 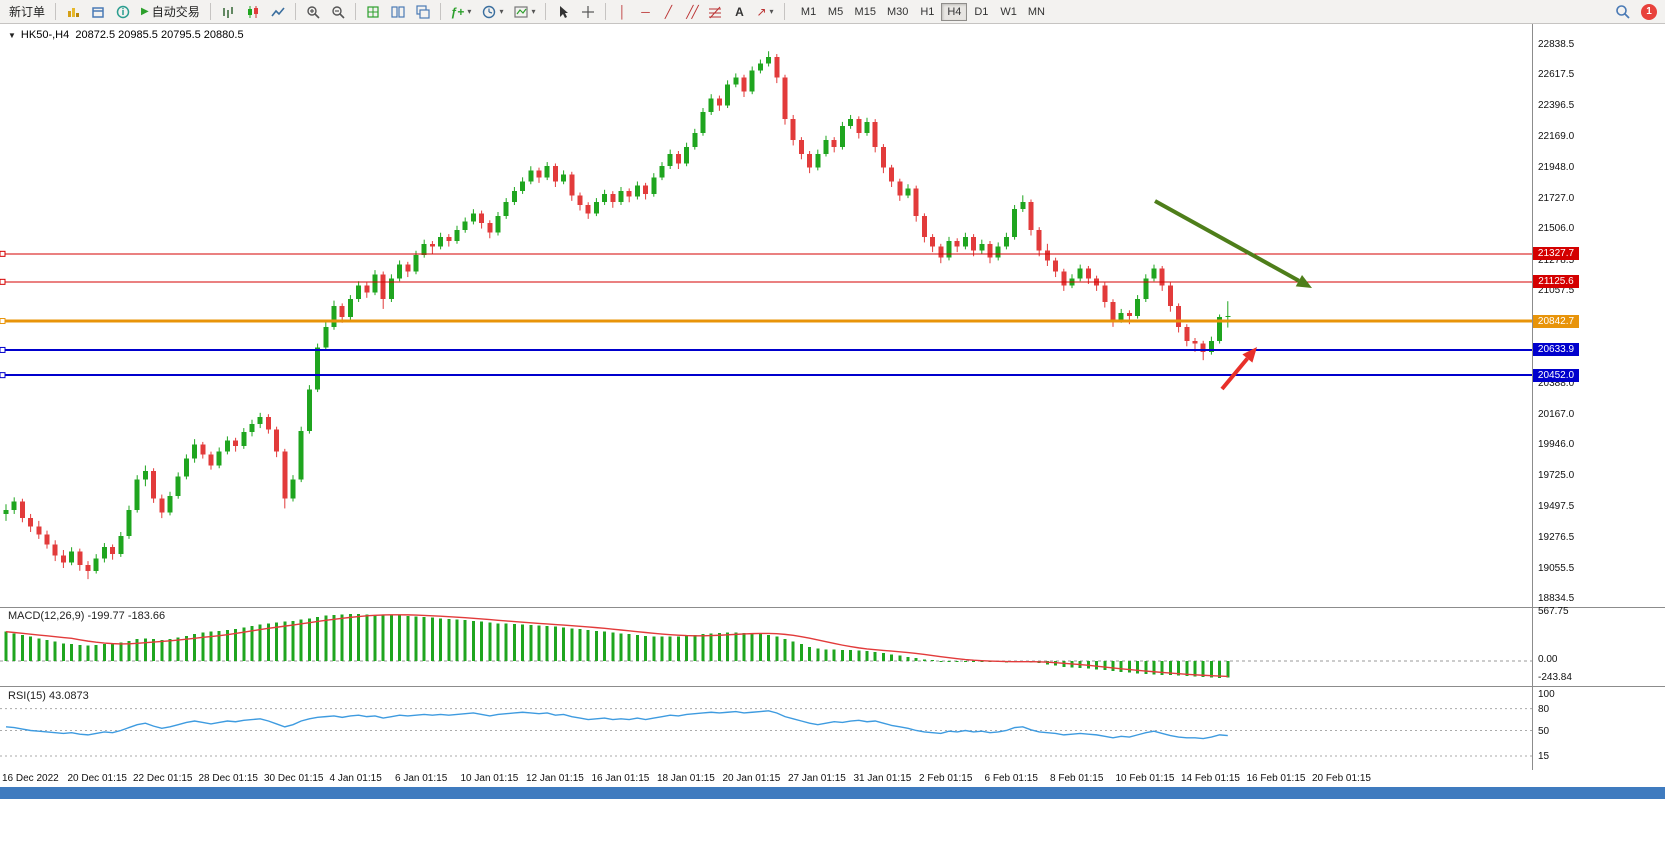 What do you see at coordinates (1238, 369) in the screenshot?
I see `bounce-arrow` at bounding box center [1238, 369].